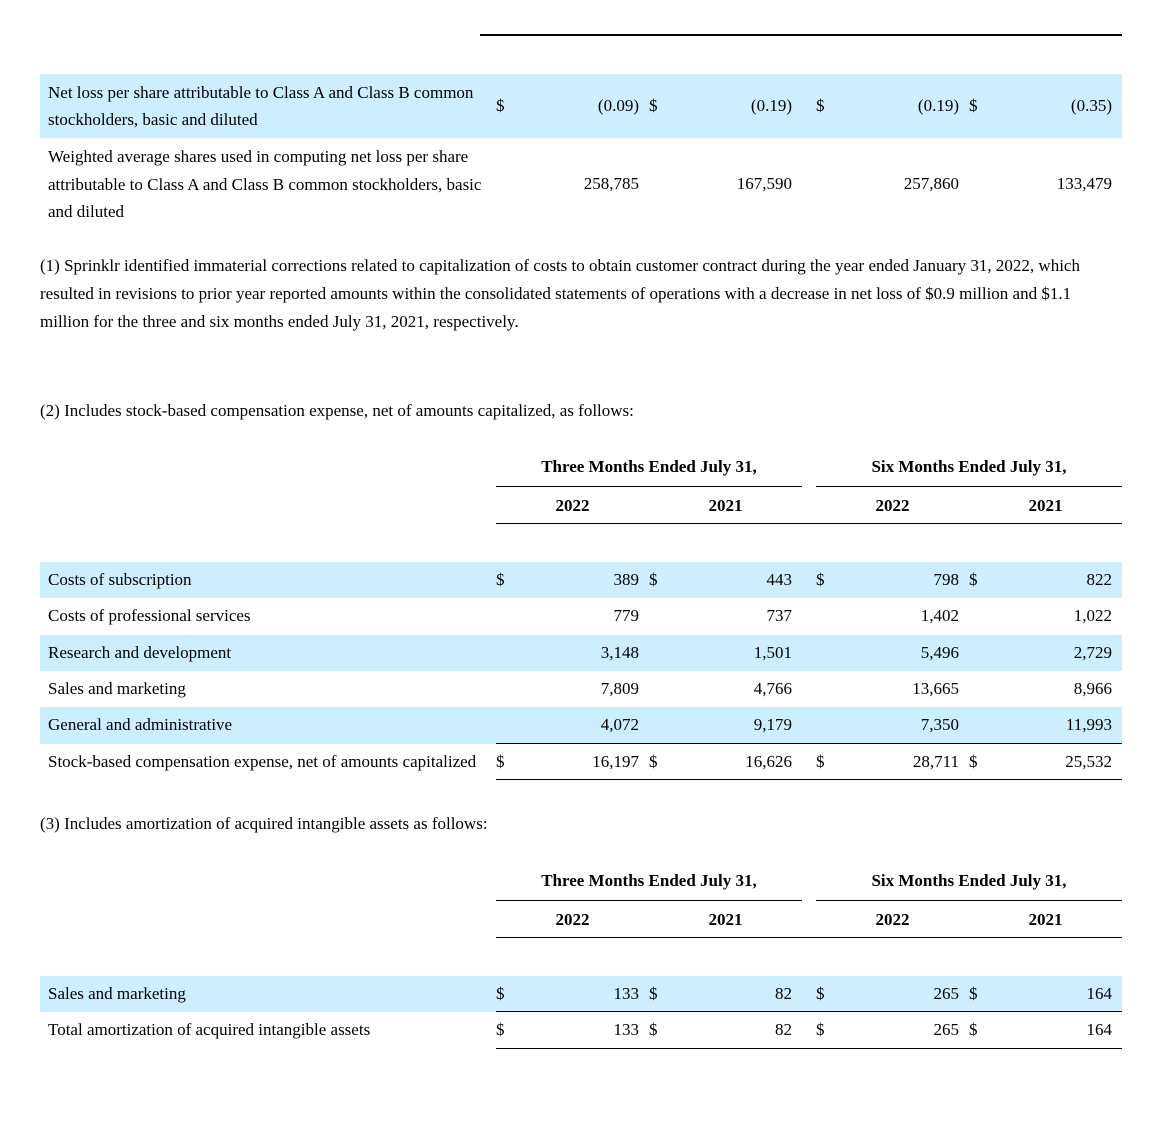 This screenshot has width=1156, height=1124. Describe the element at coordinates (1092, 616) in the screenshot. I see `value-cell: 1,022` at that location.